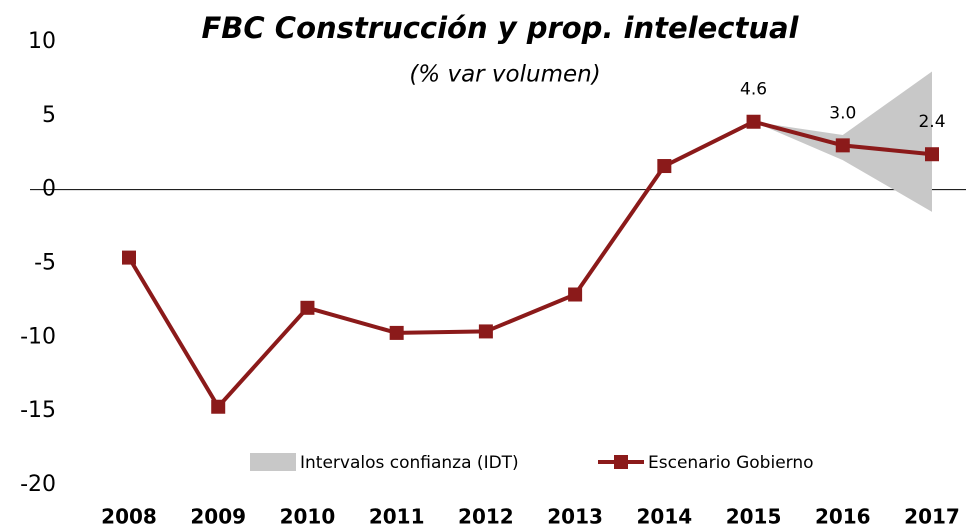 This screenshot has height=529, width=966. What do you see at coordinates (843, 517) in the screenshot?
I see `x-tick-label: 2016` at bounding box center [843, 517].